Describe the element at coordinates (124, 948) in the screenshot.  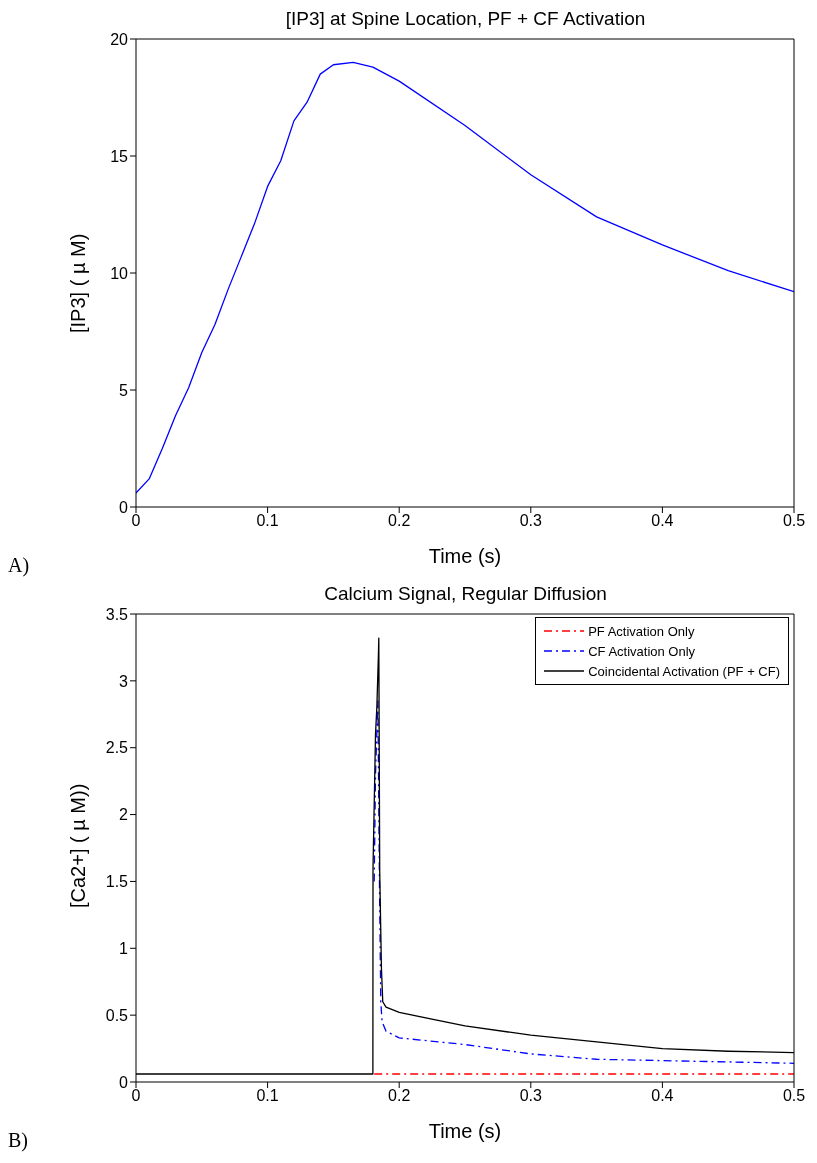
I see `y-tick-label: 1` at that location.